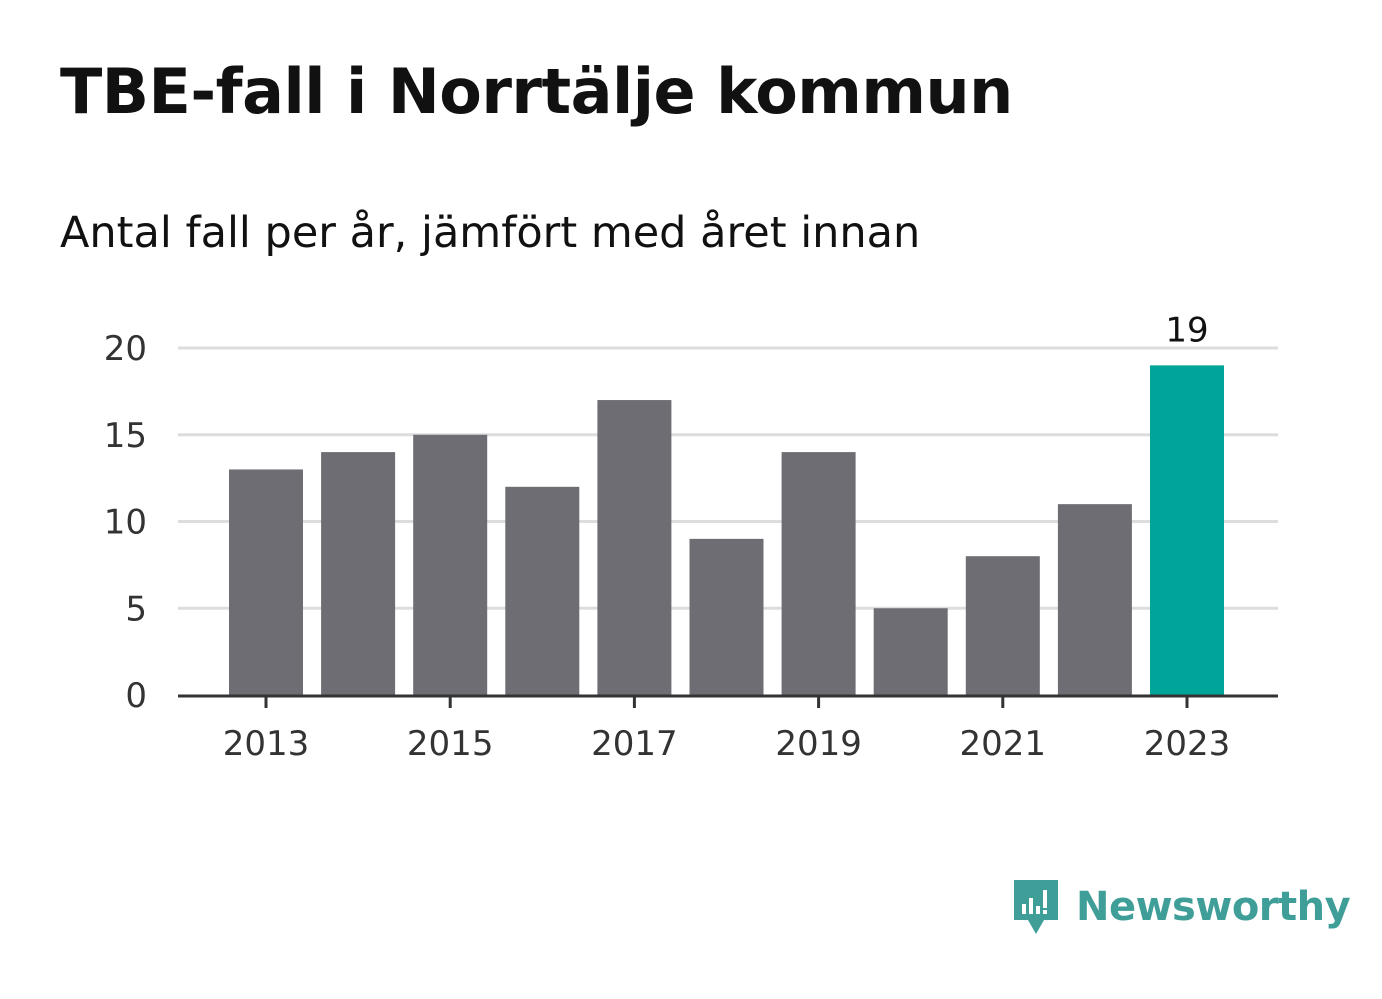 This screenshot has height=999, width=1382. I want to click on y-tick-label: 5, so click(136, 609).